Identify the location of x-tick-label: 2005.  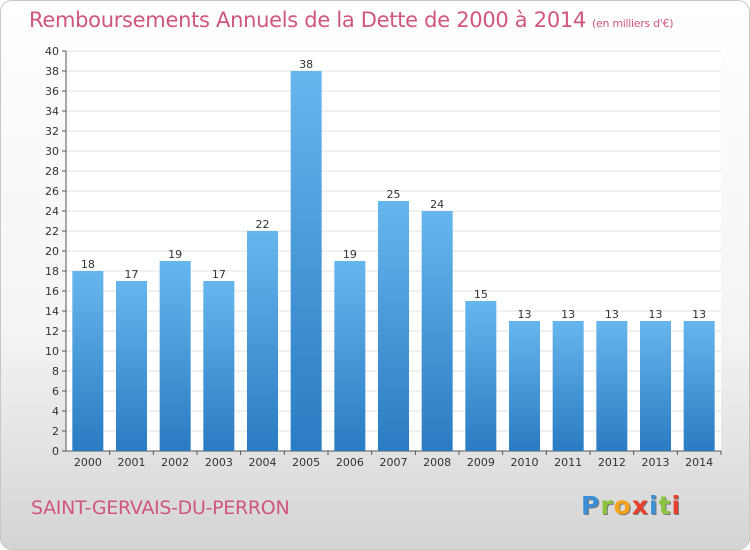
(306, 462).